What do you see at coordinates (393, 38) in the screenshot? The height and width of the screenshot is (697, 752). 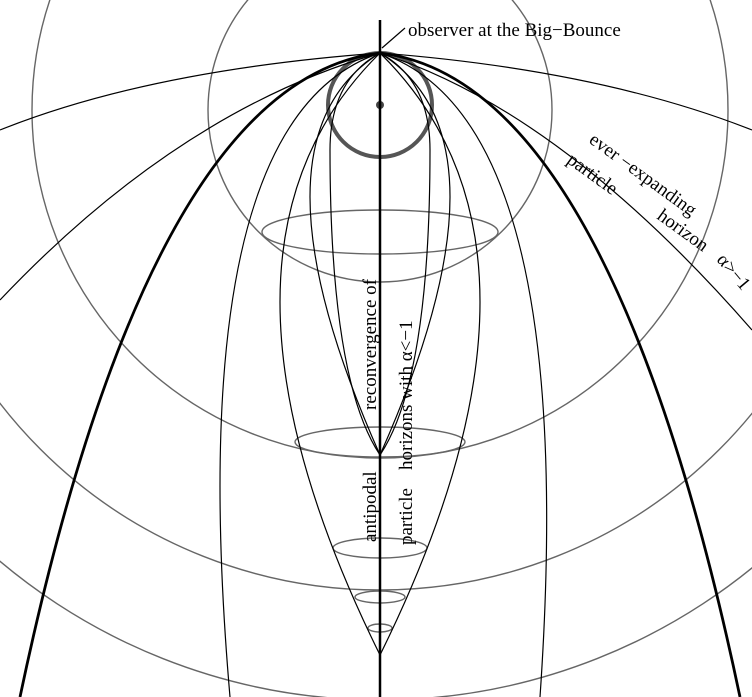 I see `pointer` at bounding box center [393, 38].